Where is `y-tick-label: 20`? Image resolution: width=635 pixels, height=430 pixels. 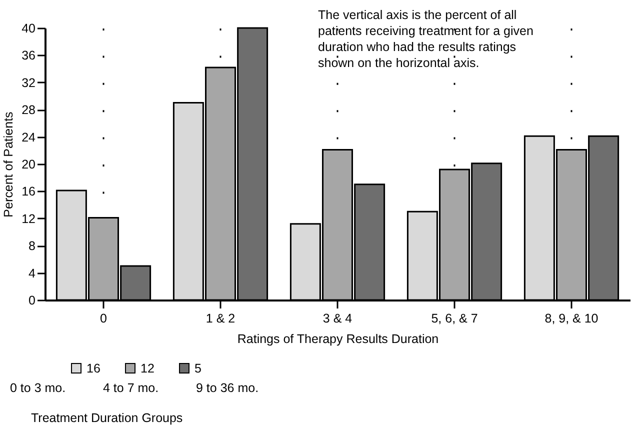 y-tick-label: 20 is located at coordinates (29, 165).